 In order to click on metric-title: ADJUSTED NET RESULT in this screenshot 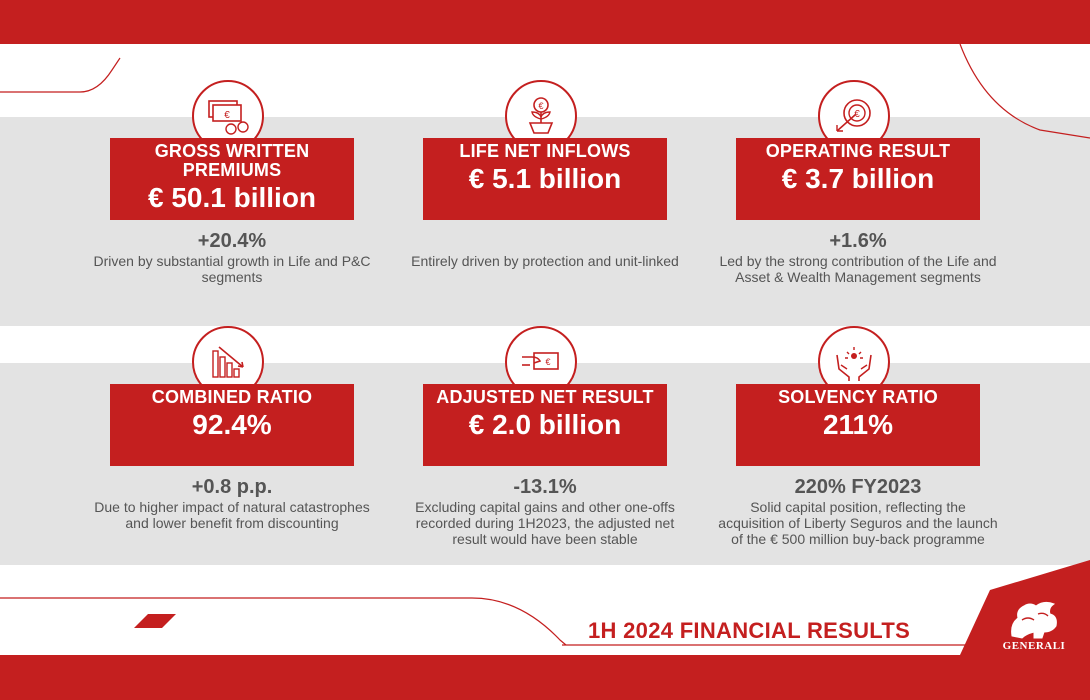, I will do `click(545, 397)`.